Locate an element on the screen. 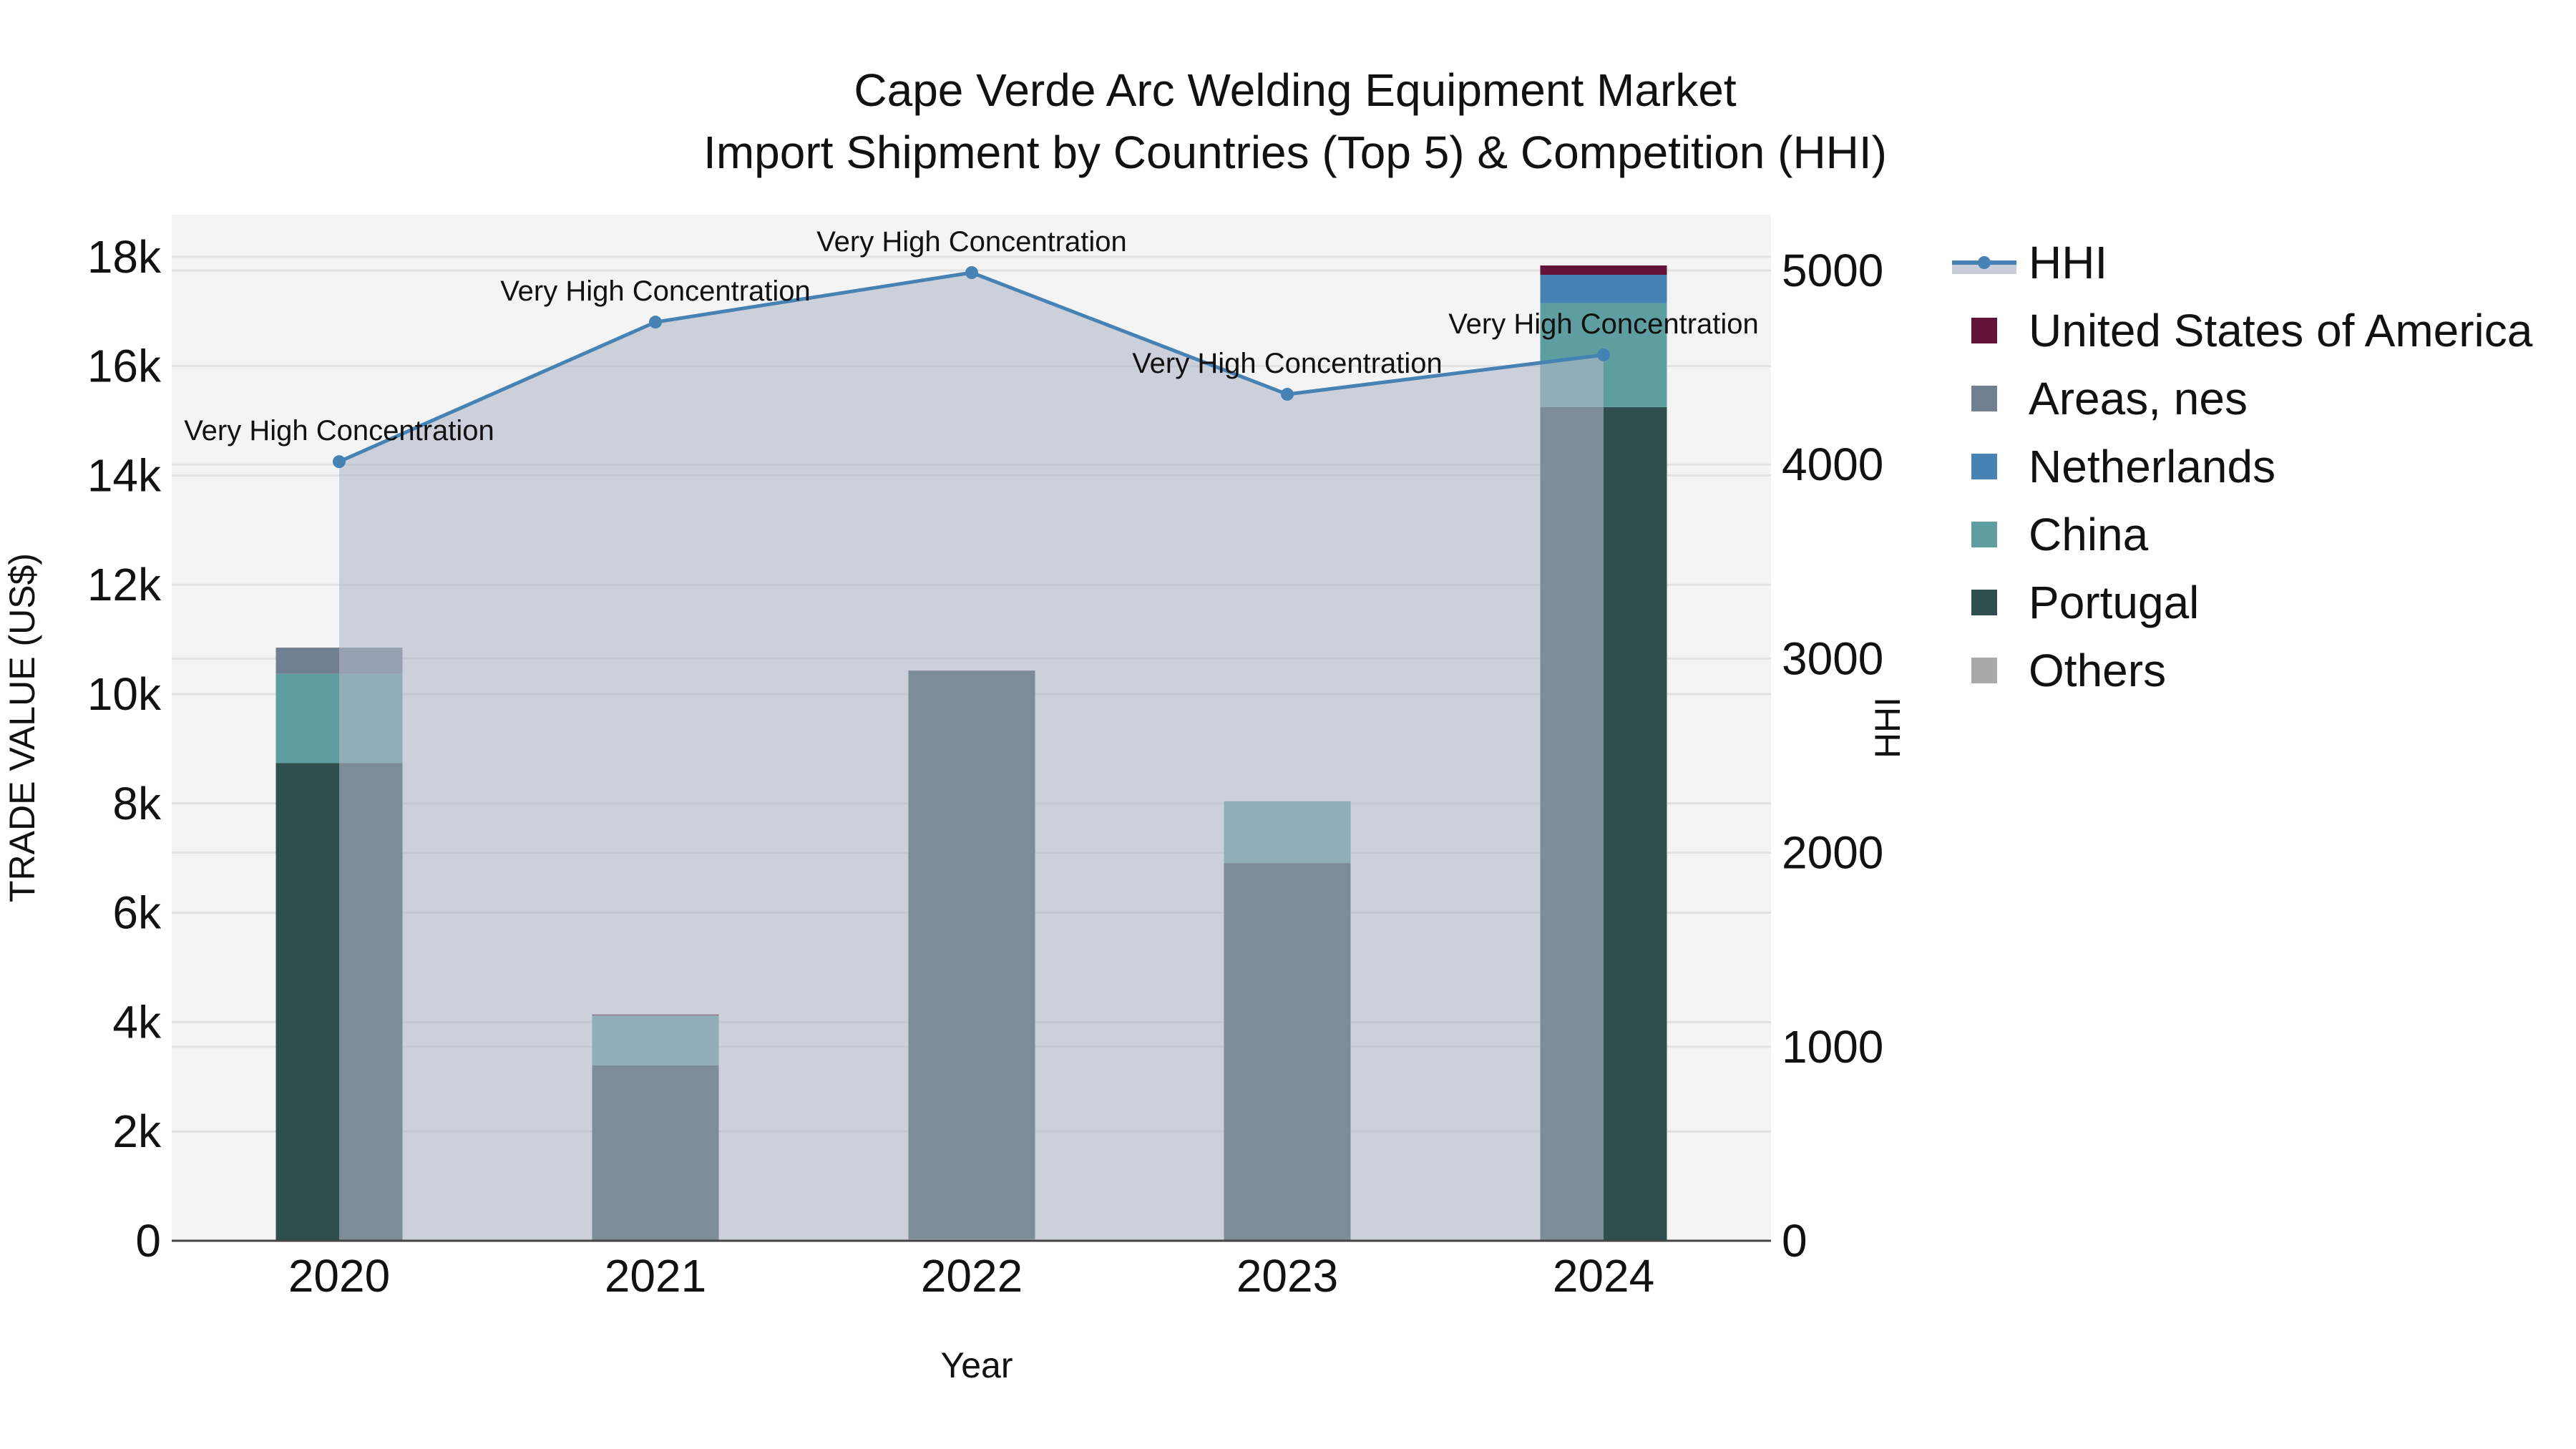 This screenshot has width=2576, height=1449. x-ticks: 2020 2021 2022 2023 2024 is located at coordinates (971, 1276).